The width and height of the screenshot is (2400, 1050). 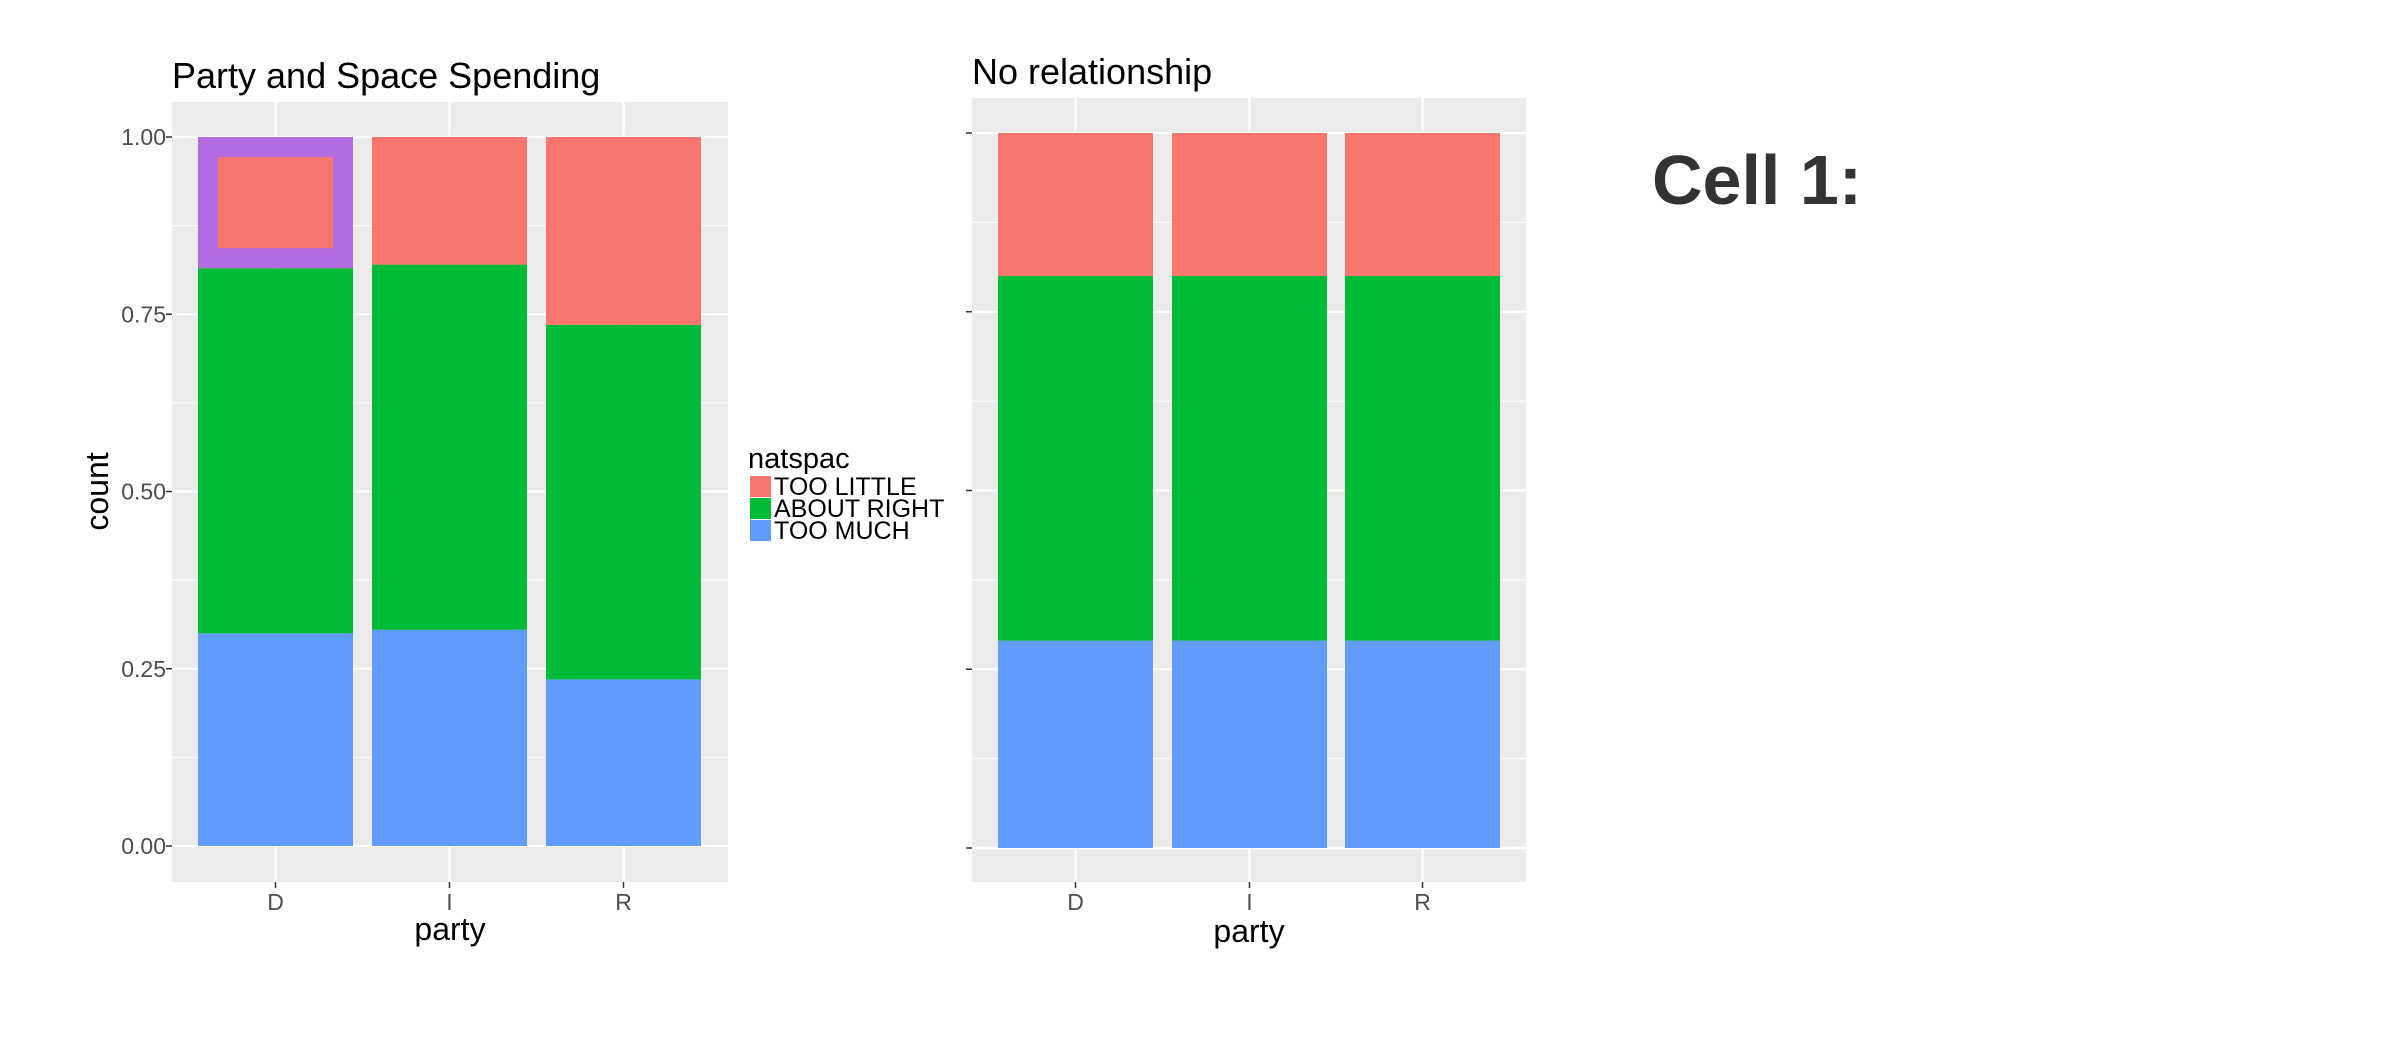 I want to click on y-tick-label: 0.25, so click(x=143, y=669).